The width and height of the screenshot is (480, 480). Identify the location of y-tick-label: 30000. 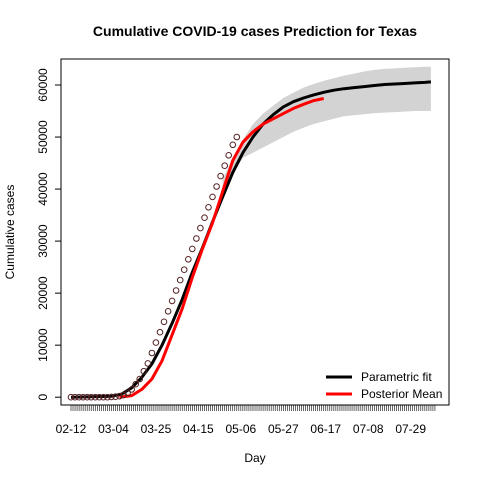
(43, 241).